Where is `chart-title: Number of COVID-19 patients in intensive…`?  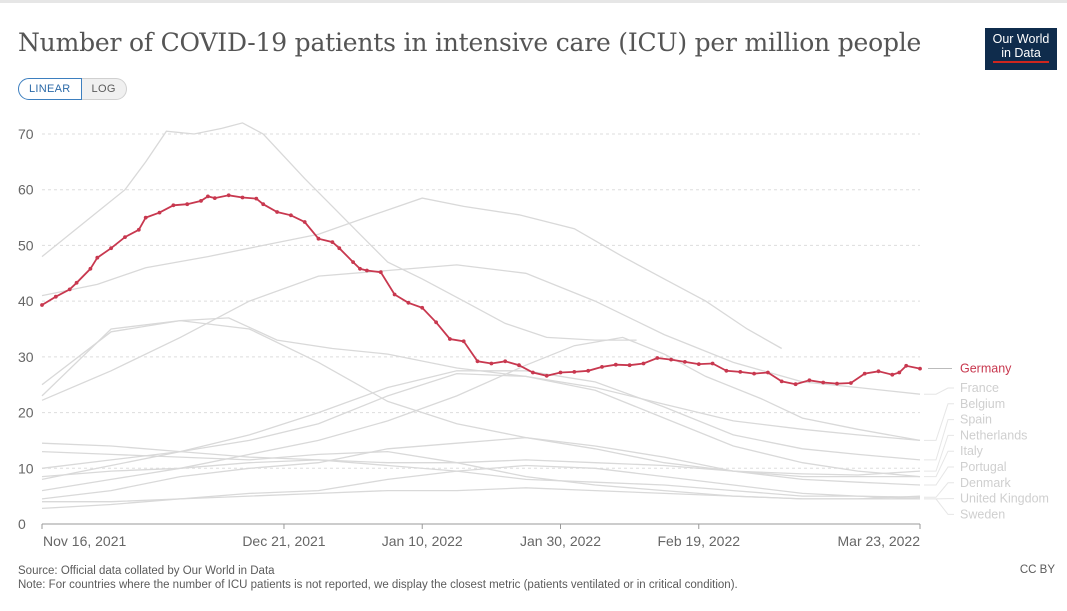
chart-title: Number of COVID-19 patients in intensive… is located at coordinates (470, 42).